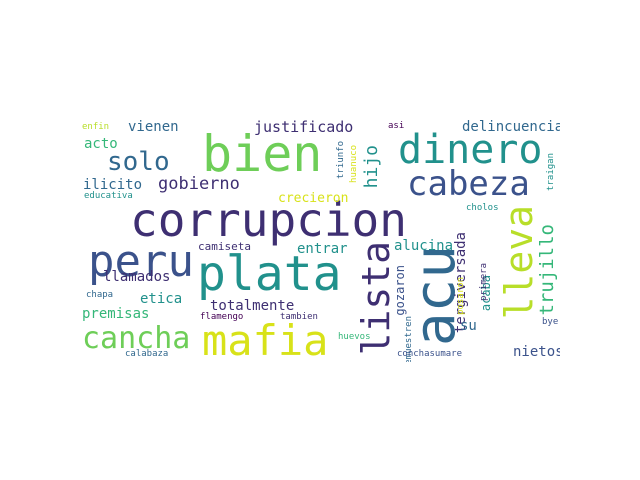  What do you see at coordinates (511, 127) in the screenshot?
I see `word-delincuencial: delincuencial` at bounding box center [511, 127].